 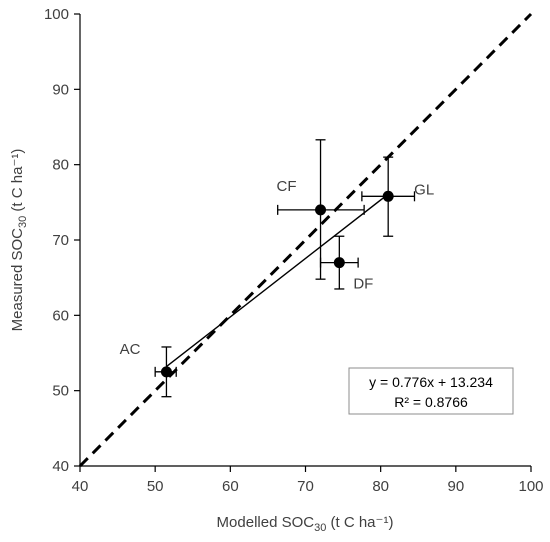 I want to click on y-tick-label: 50, so click(x=60, y=391).